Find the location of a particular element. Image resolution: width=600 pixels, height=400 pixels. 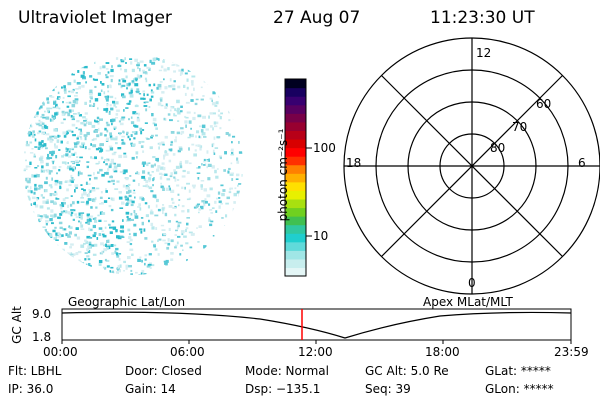

x-label-0600: 06:00 is located at coordinates (187, 352).